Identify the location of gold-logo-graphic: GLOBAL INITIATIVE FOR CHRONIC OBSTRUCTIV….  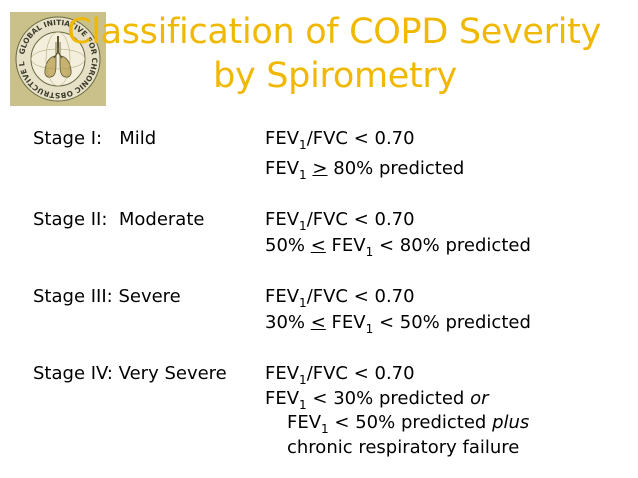
(55, 57).